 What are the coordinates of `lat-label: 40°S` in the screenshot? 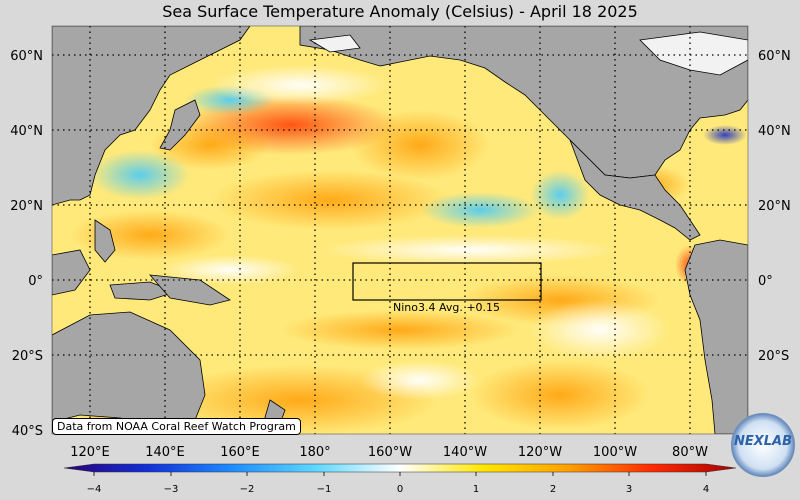 It's located at (27, 431).